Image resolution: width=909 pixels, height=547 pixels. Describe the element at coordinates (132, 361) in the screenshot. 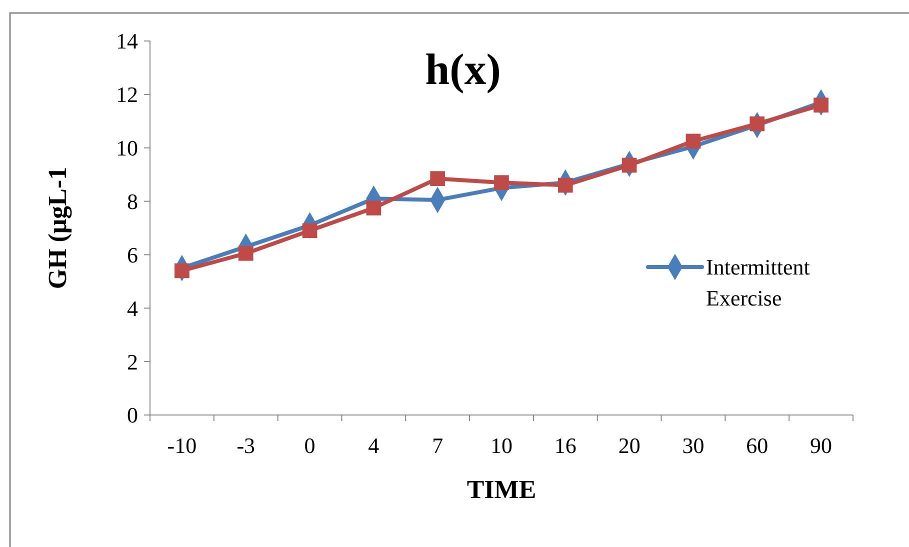

I see `y-tick-label: 2` at that location.